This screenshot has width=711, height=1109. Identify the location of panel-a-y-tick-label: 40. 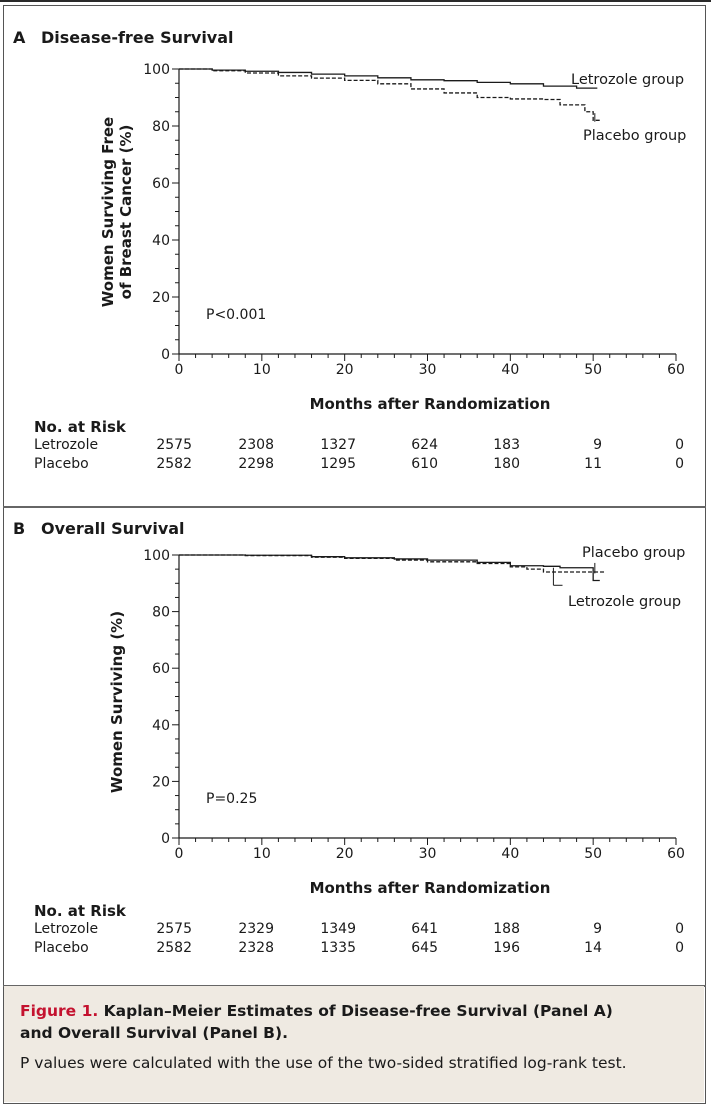
(161, 241).